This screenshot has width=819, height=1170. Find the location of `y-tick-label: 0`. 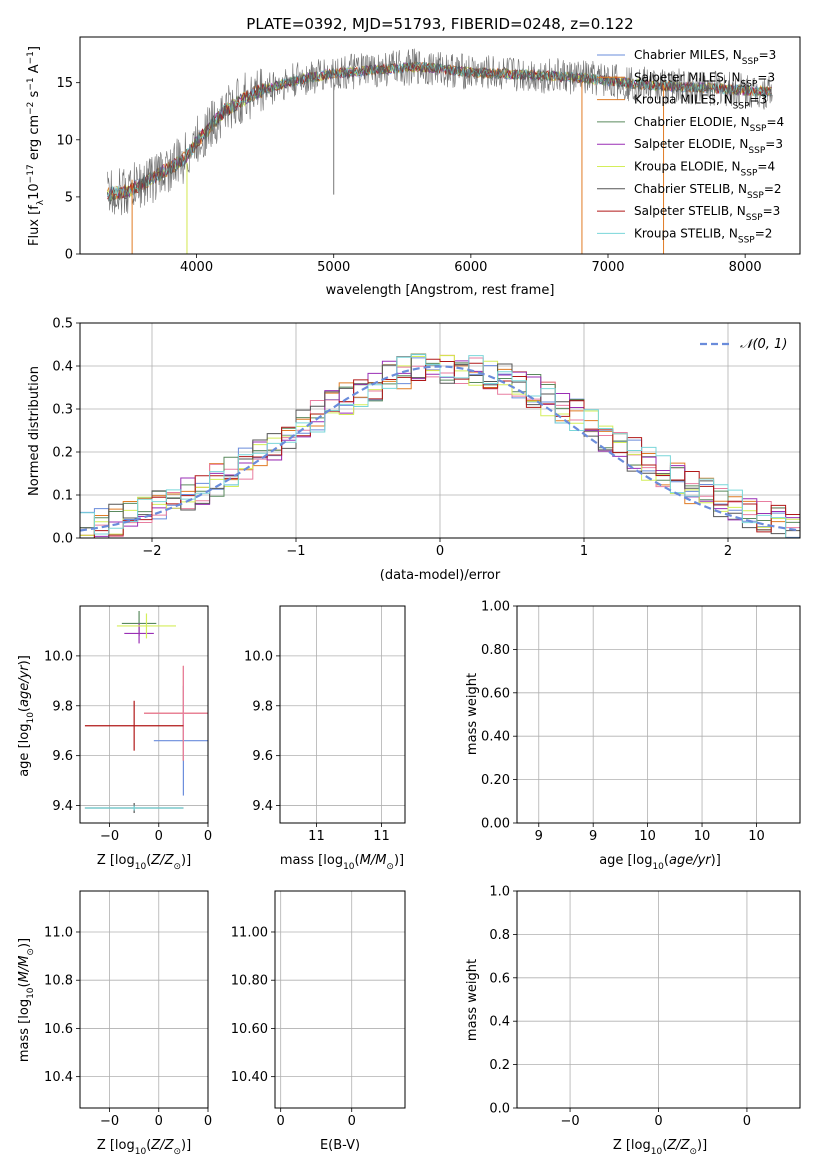

y-tick-label: 0 is located at coordinates (69, 255).